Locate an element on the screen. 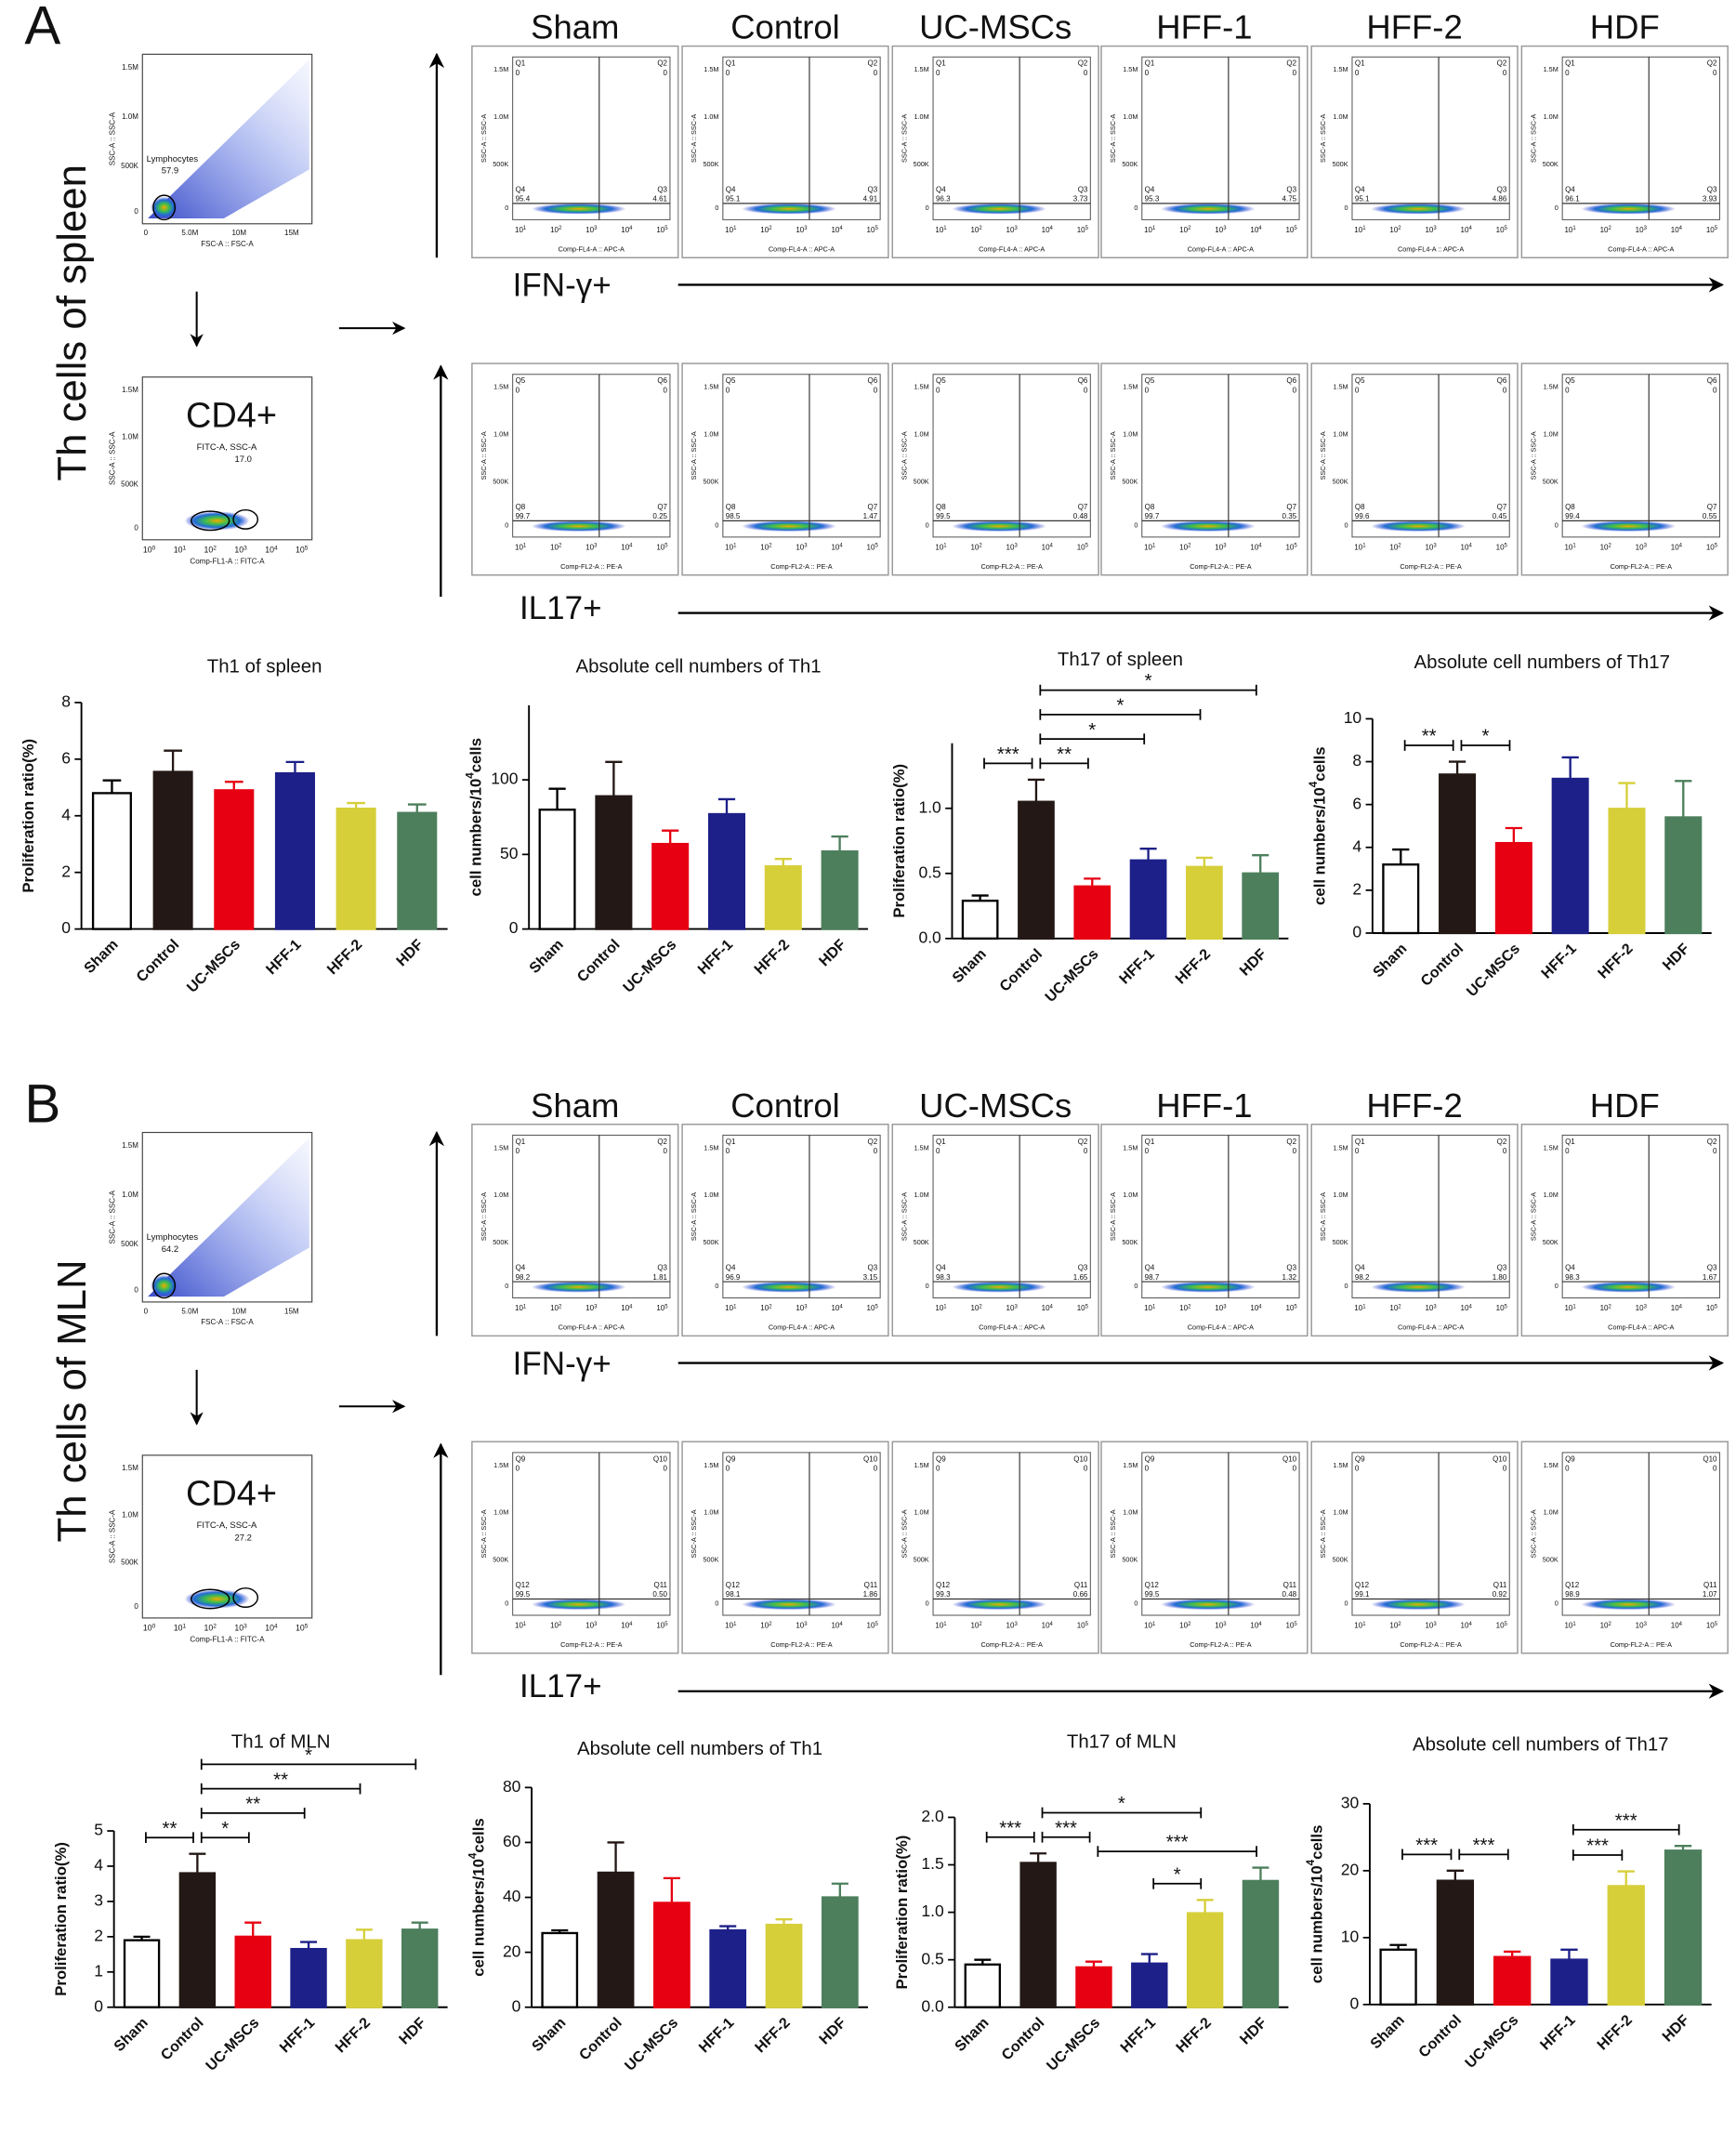  log-tick-label: 103 is located at coordinates (591, 1308).